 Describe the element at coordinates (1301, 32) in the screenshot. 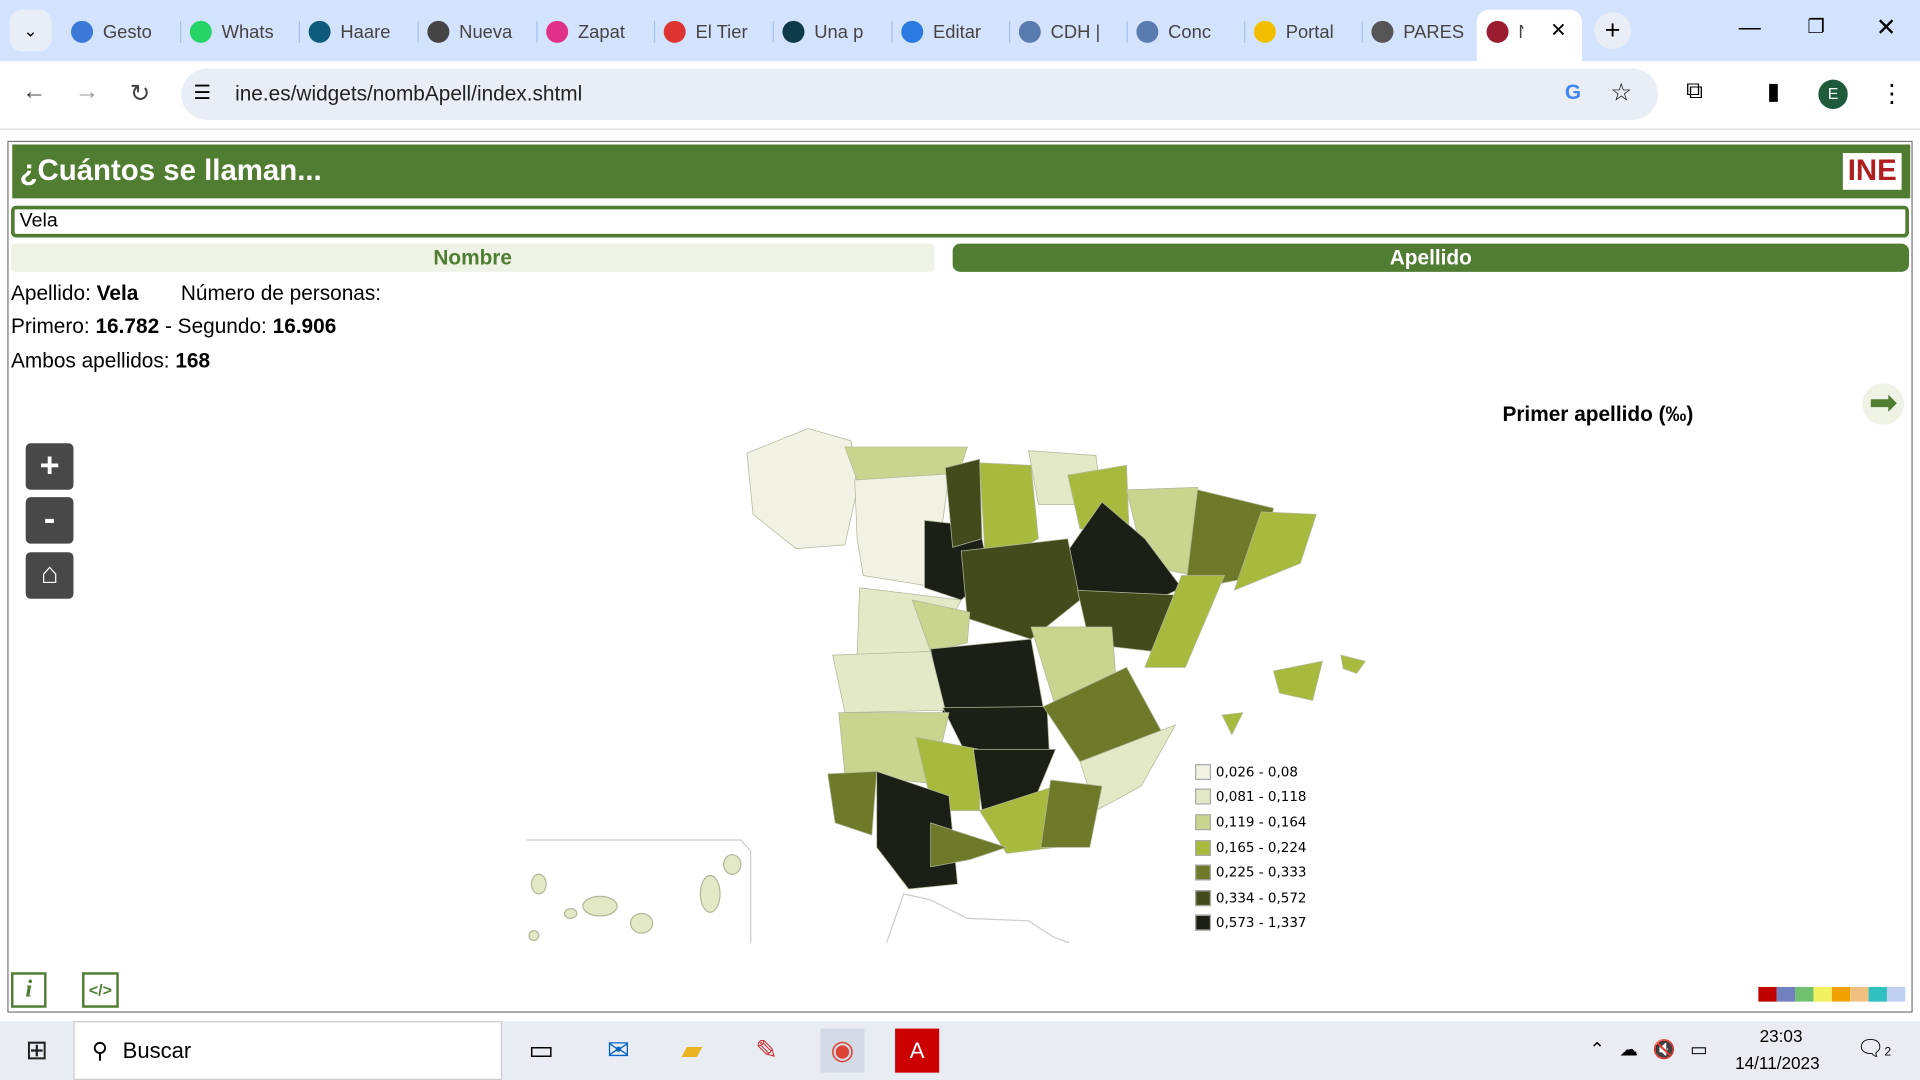

I see `browser-tab: Portal` at that location.